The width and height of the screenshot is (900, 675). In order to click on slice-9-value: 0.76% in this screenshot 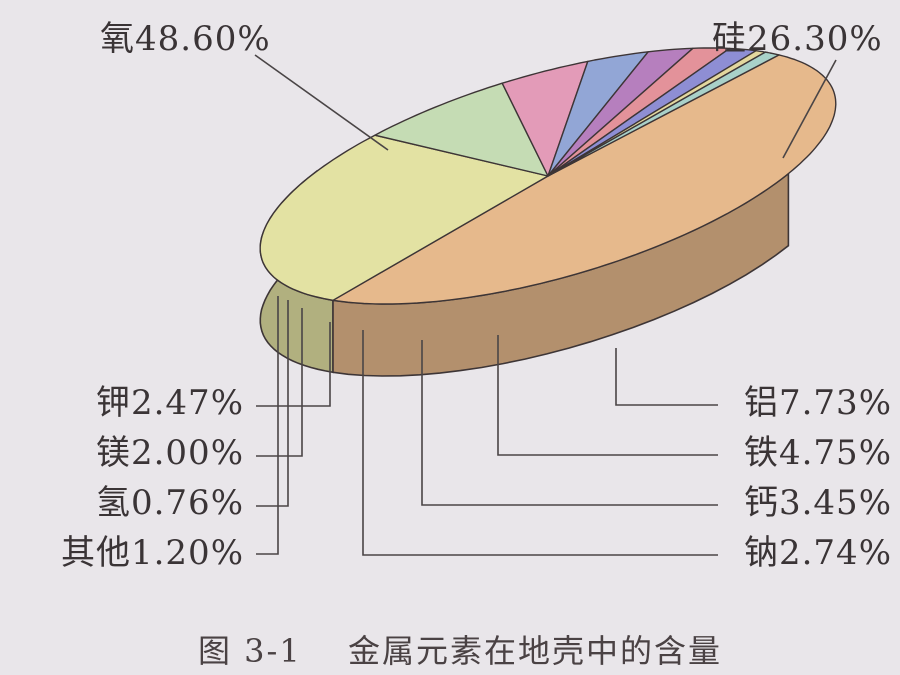, I will do `click(187, 503)`.